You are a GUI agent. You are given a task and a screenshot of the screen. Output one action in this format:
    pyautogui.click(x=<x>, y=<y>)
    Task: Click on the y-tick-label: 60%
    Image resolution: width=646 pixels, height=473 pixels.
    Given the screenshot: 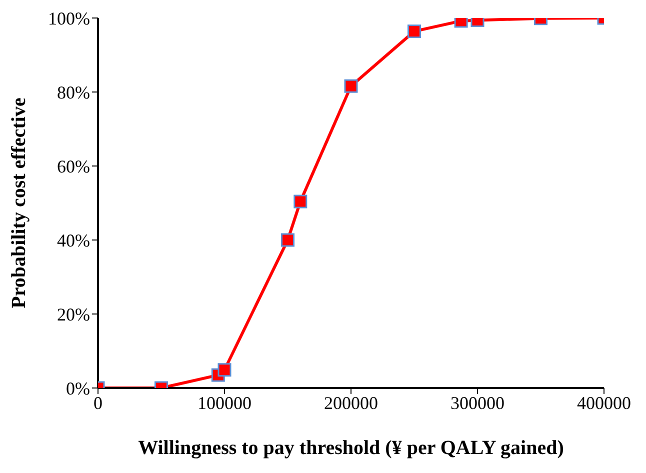 What is the action you would take?
    pyautogui.click(x=73, y=166)
    